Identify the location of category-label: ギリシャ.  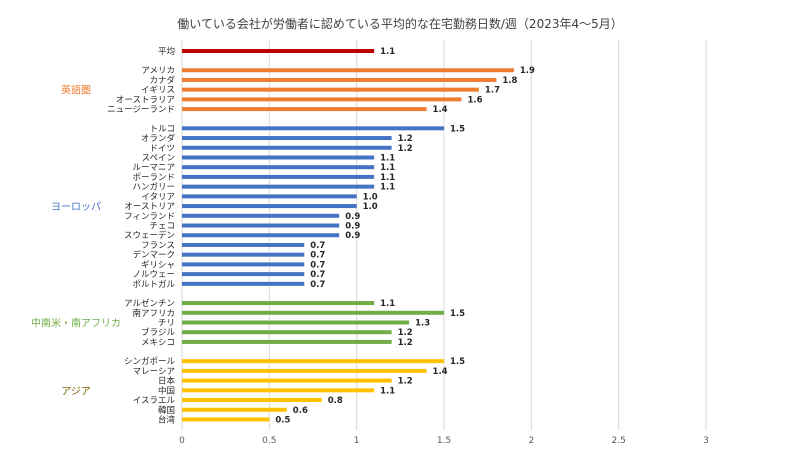
(158, 265).